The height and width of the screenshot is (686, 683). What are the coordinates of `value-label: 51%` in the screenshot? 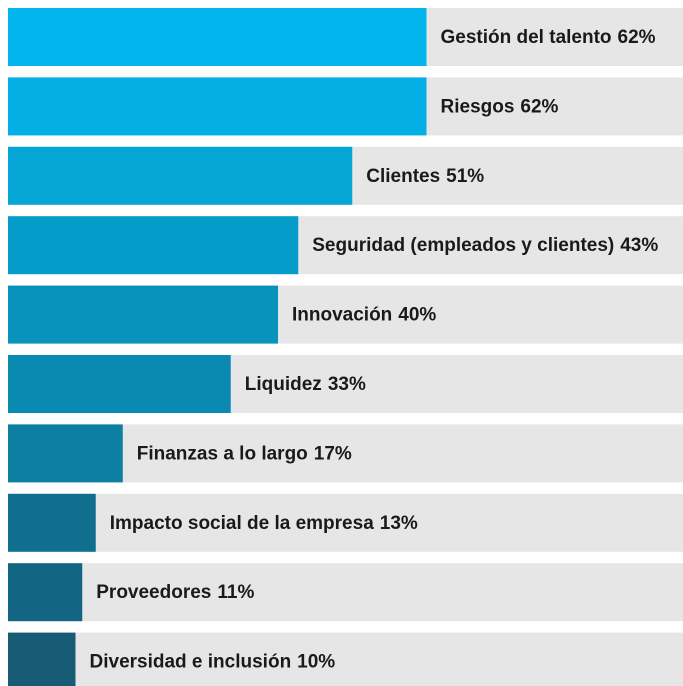 It's located at (465, 176).